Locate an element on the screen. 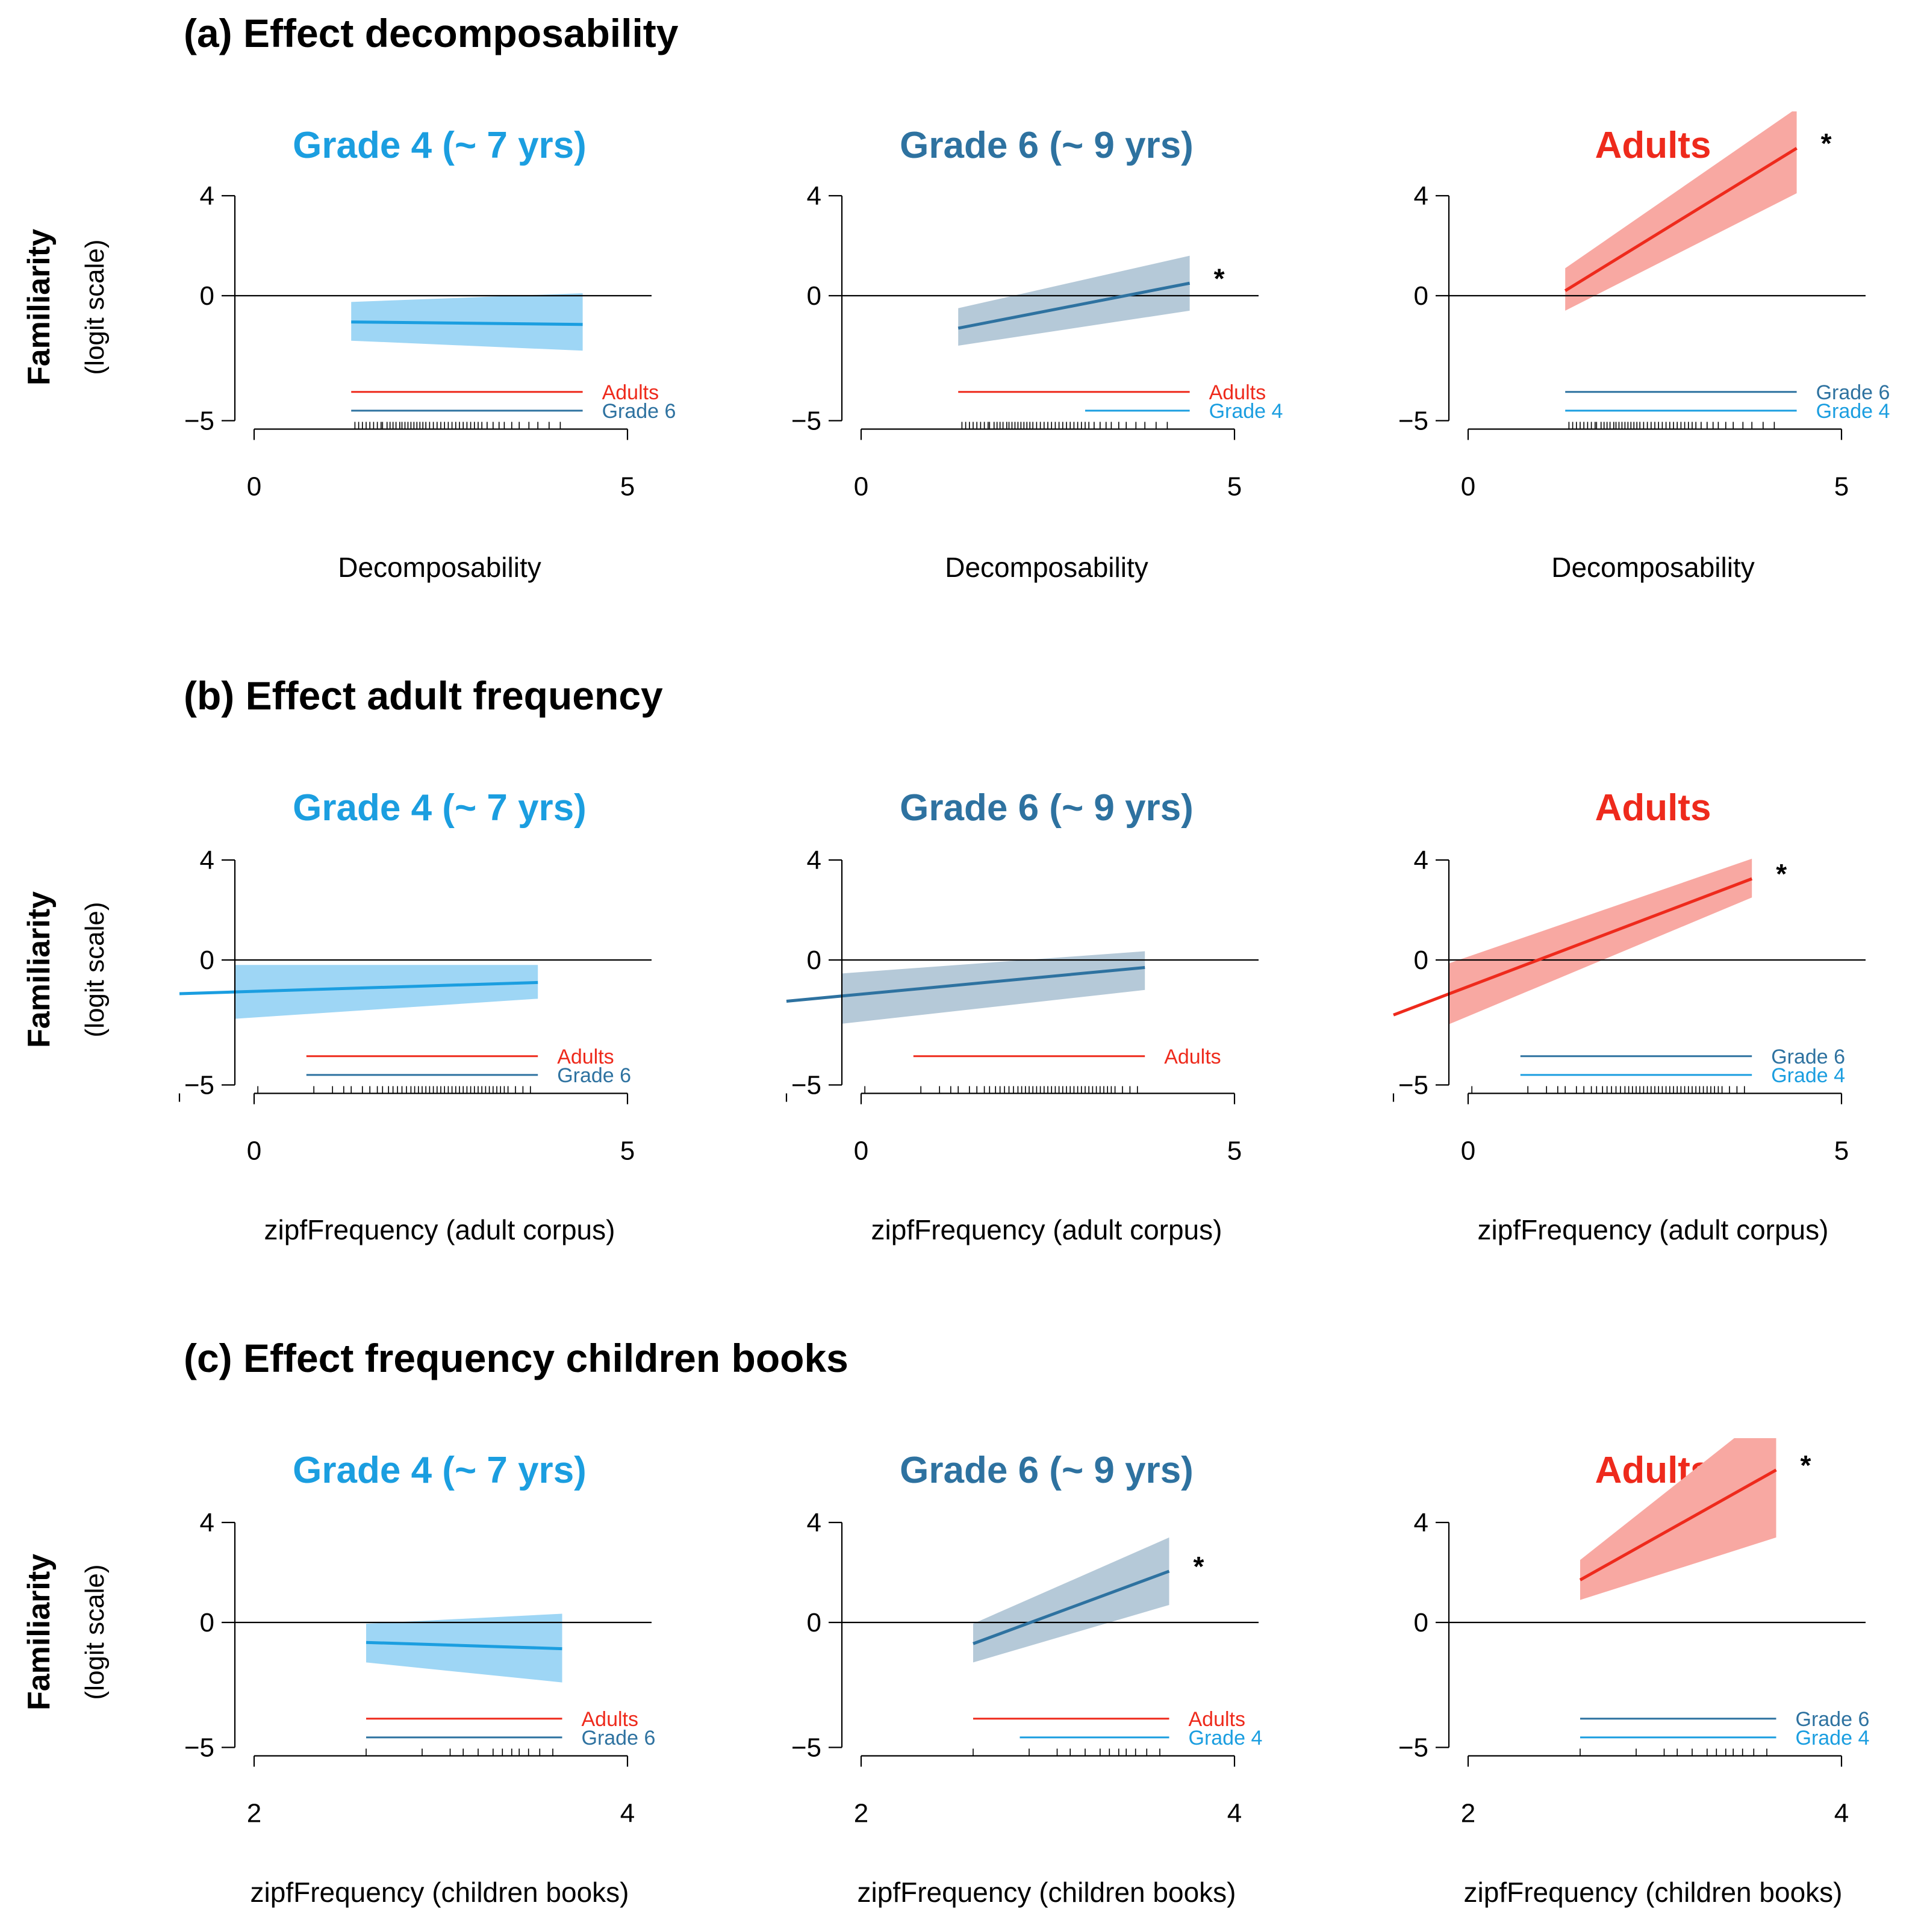 The width and height of the screenshot is (1924, 1932). panel-a-grade4-fit-line is located at coordinates (467, 323).